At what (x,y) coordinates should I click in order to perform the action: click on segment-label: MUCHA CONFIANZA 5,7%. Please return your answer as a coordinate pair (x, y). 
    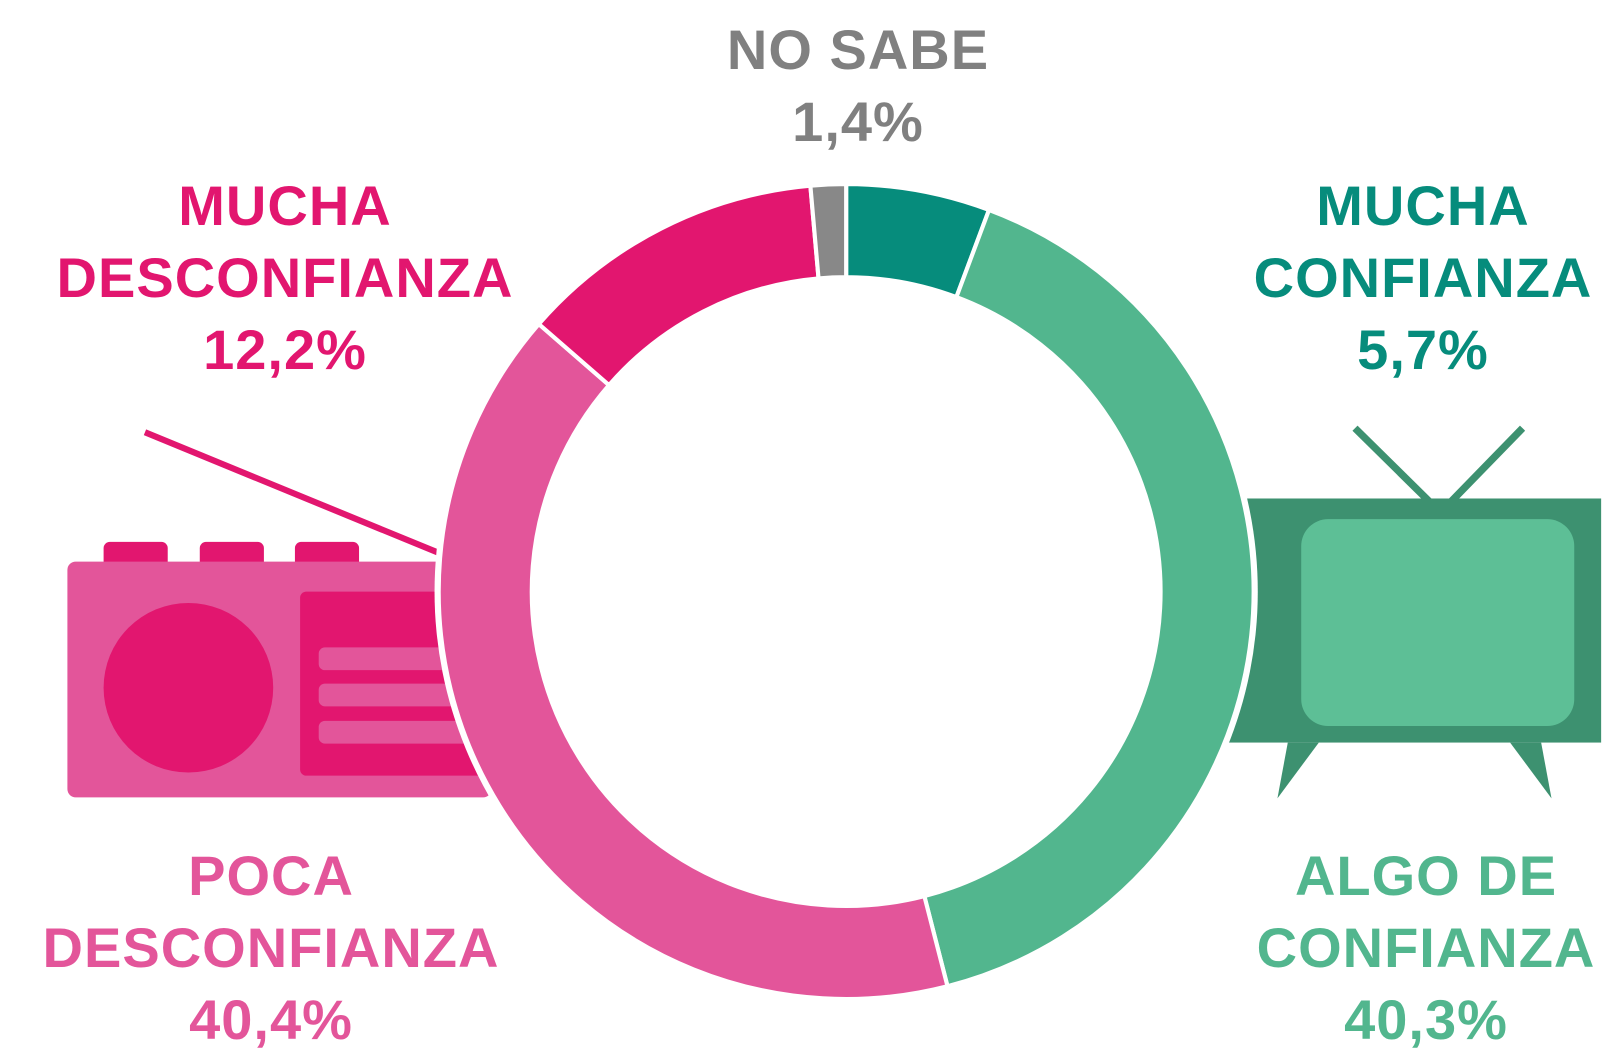
    Looking at the image, I should click on (1422, 278).